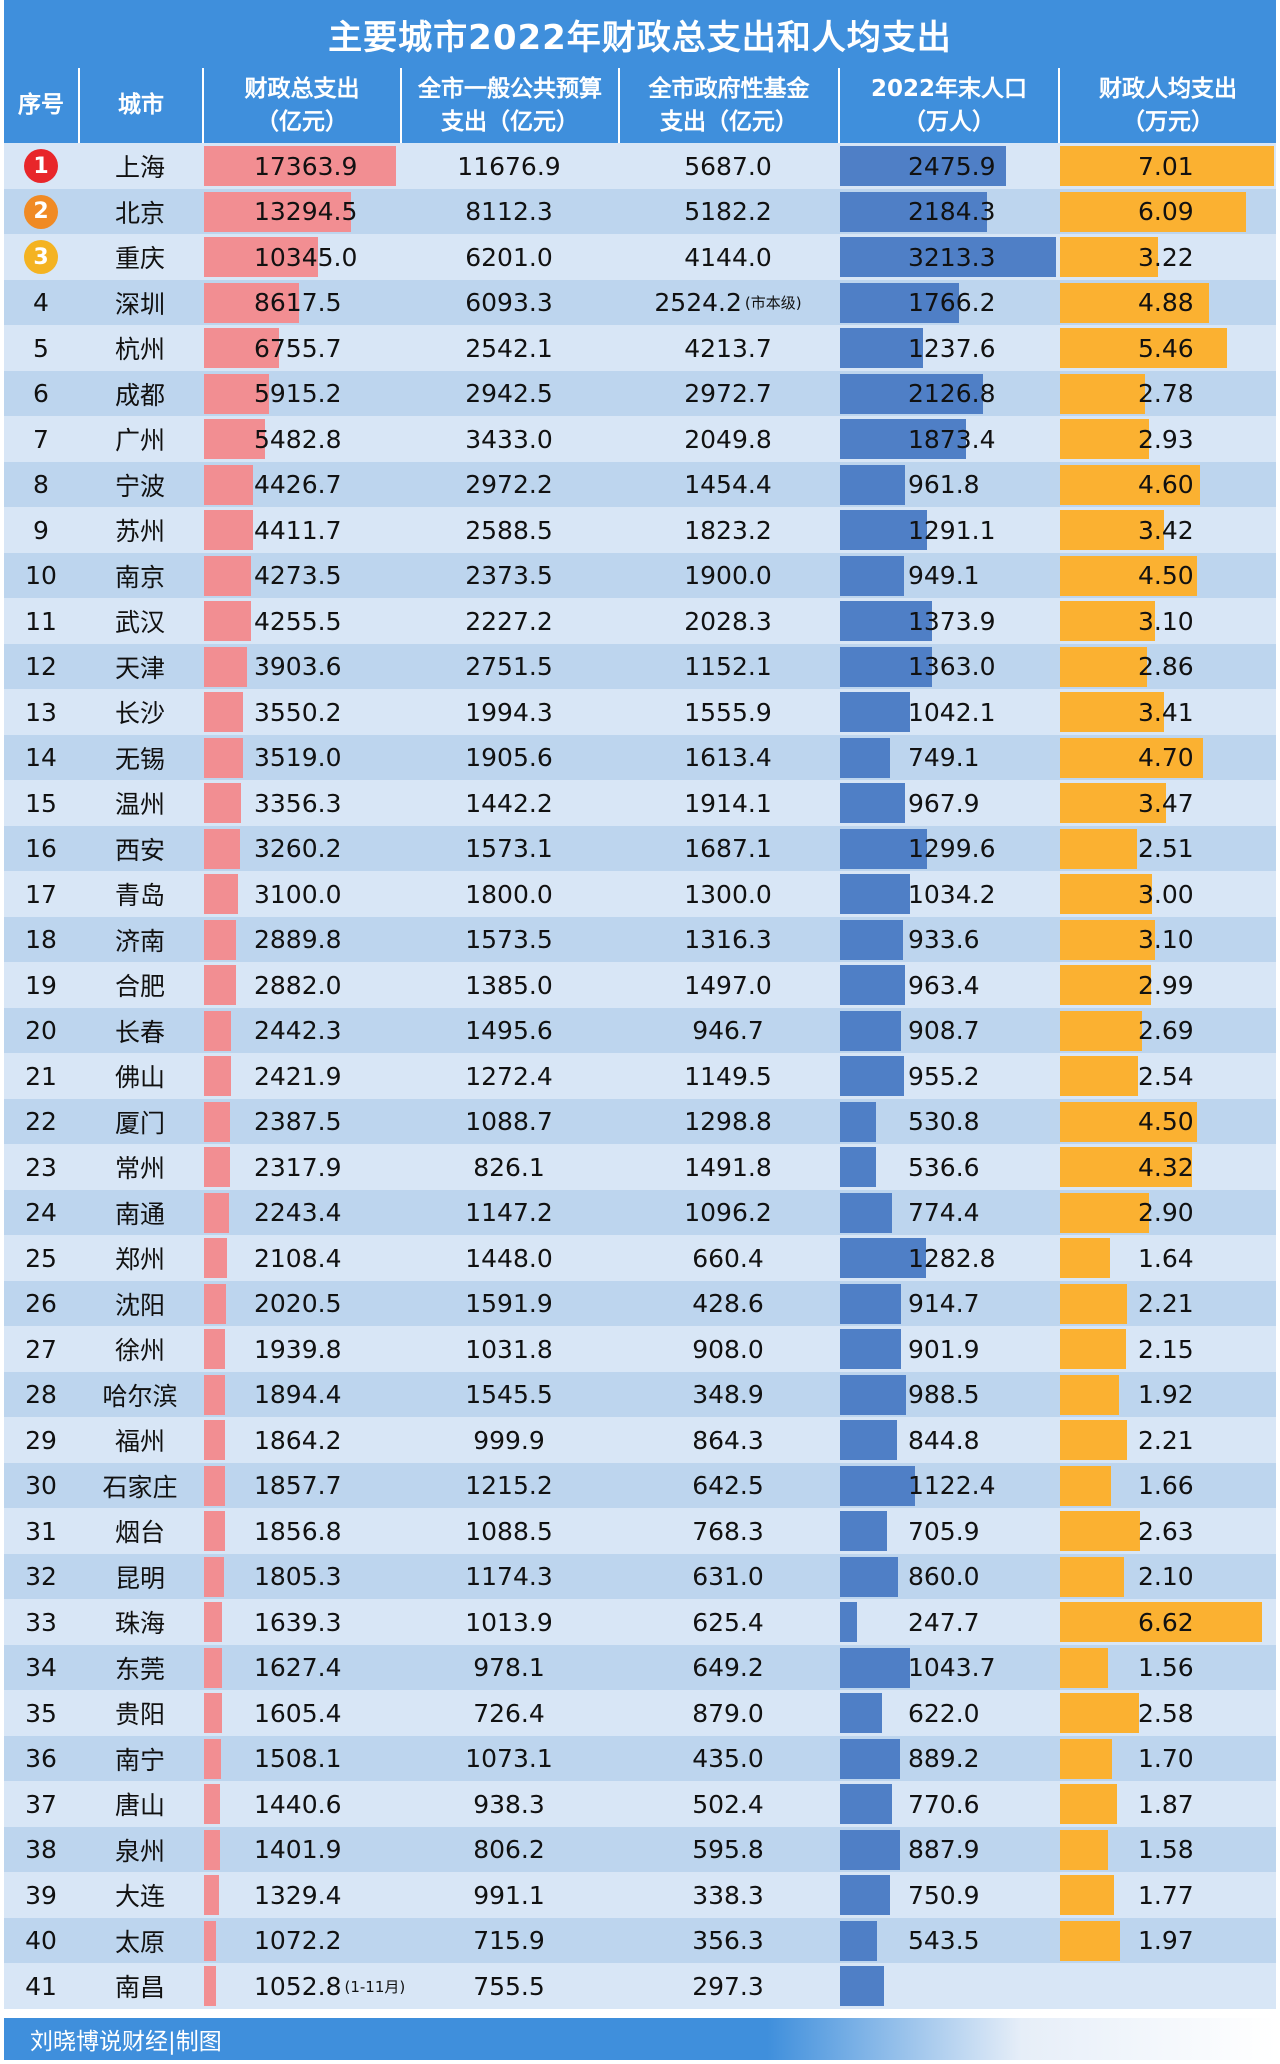 This screenshot has height=2064, width=1280. What do you see at coordinates (41, 803) in the screenshot?
I see `rank-cell: 15` at bounding box center [41, 803].